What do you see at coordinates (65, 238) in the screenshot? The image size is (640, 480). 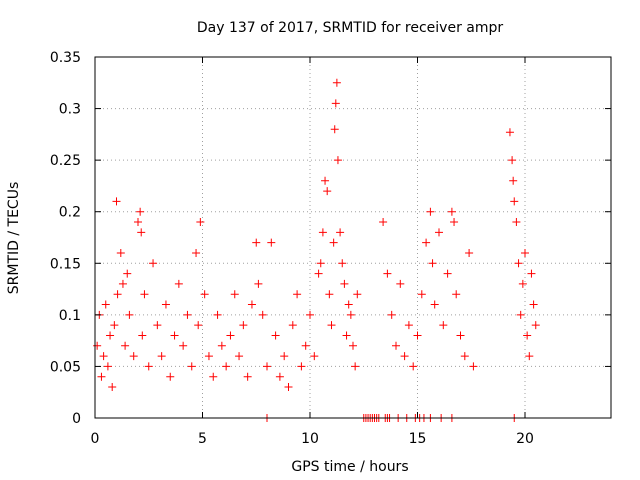 I see `y-tick-labels: 0 0.05 0.1 0.15 0.2 0.25 0.3 0.35` at bounding box center [65, 238].